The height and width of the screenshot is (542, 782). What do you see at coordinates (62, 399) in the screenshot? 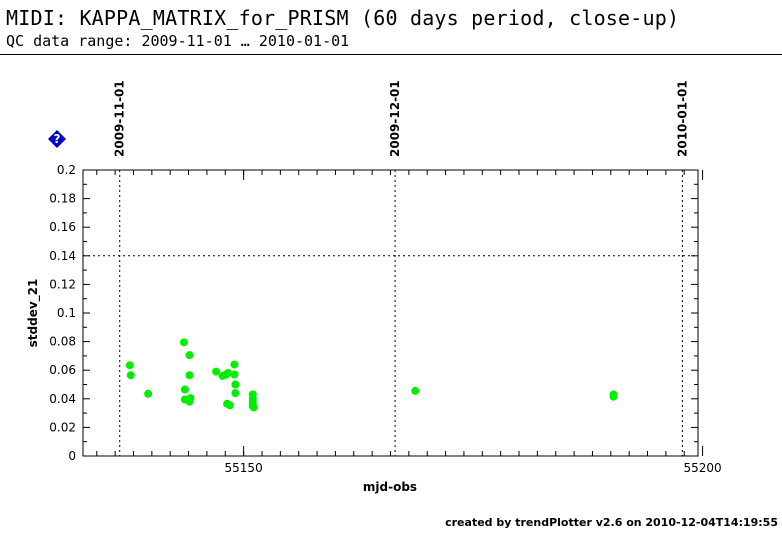
I see `y-tick-label: 0.04` at bounding box center [62, 399].